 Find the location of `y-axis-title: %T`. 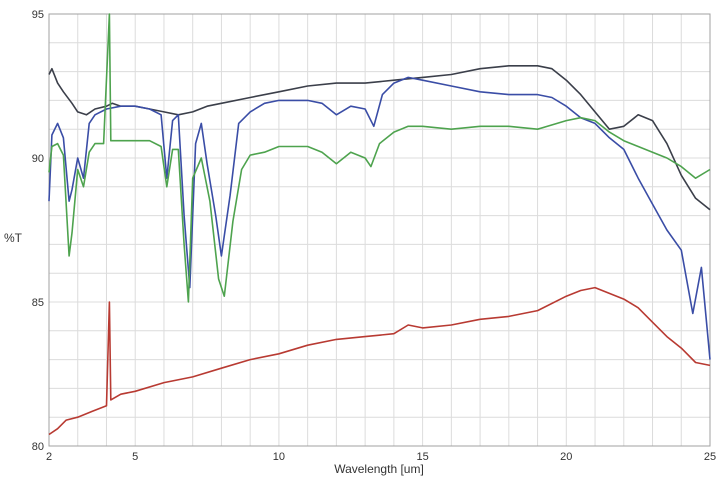

y-axis-title: %T is located at coordinates (13, 238).